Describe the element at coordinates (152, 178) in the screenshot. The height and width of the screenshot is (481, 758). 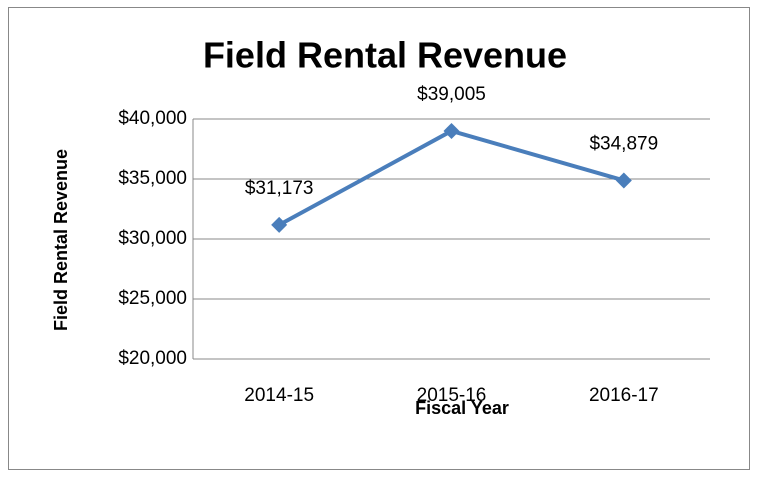
I see `y-tick-label: $35,000` at that location.